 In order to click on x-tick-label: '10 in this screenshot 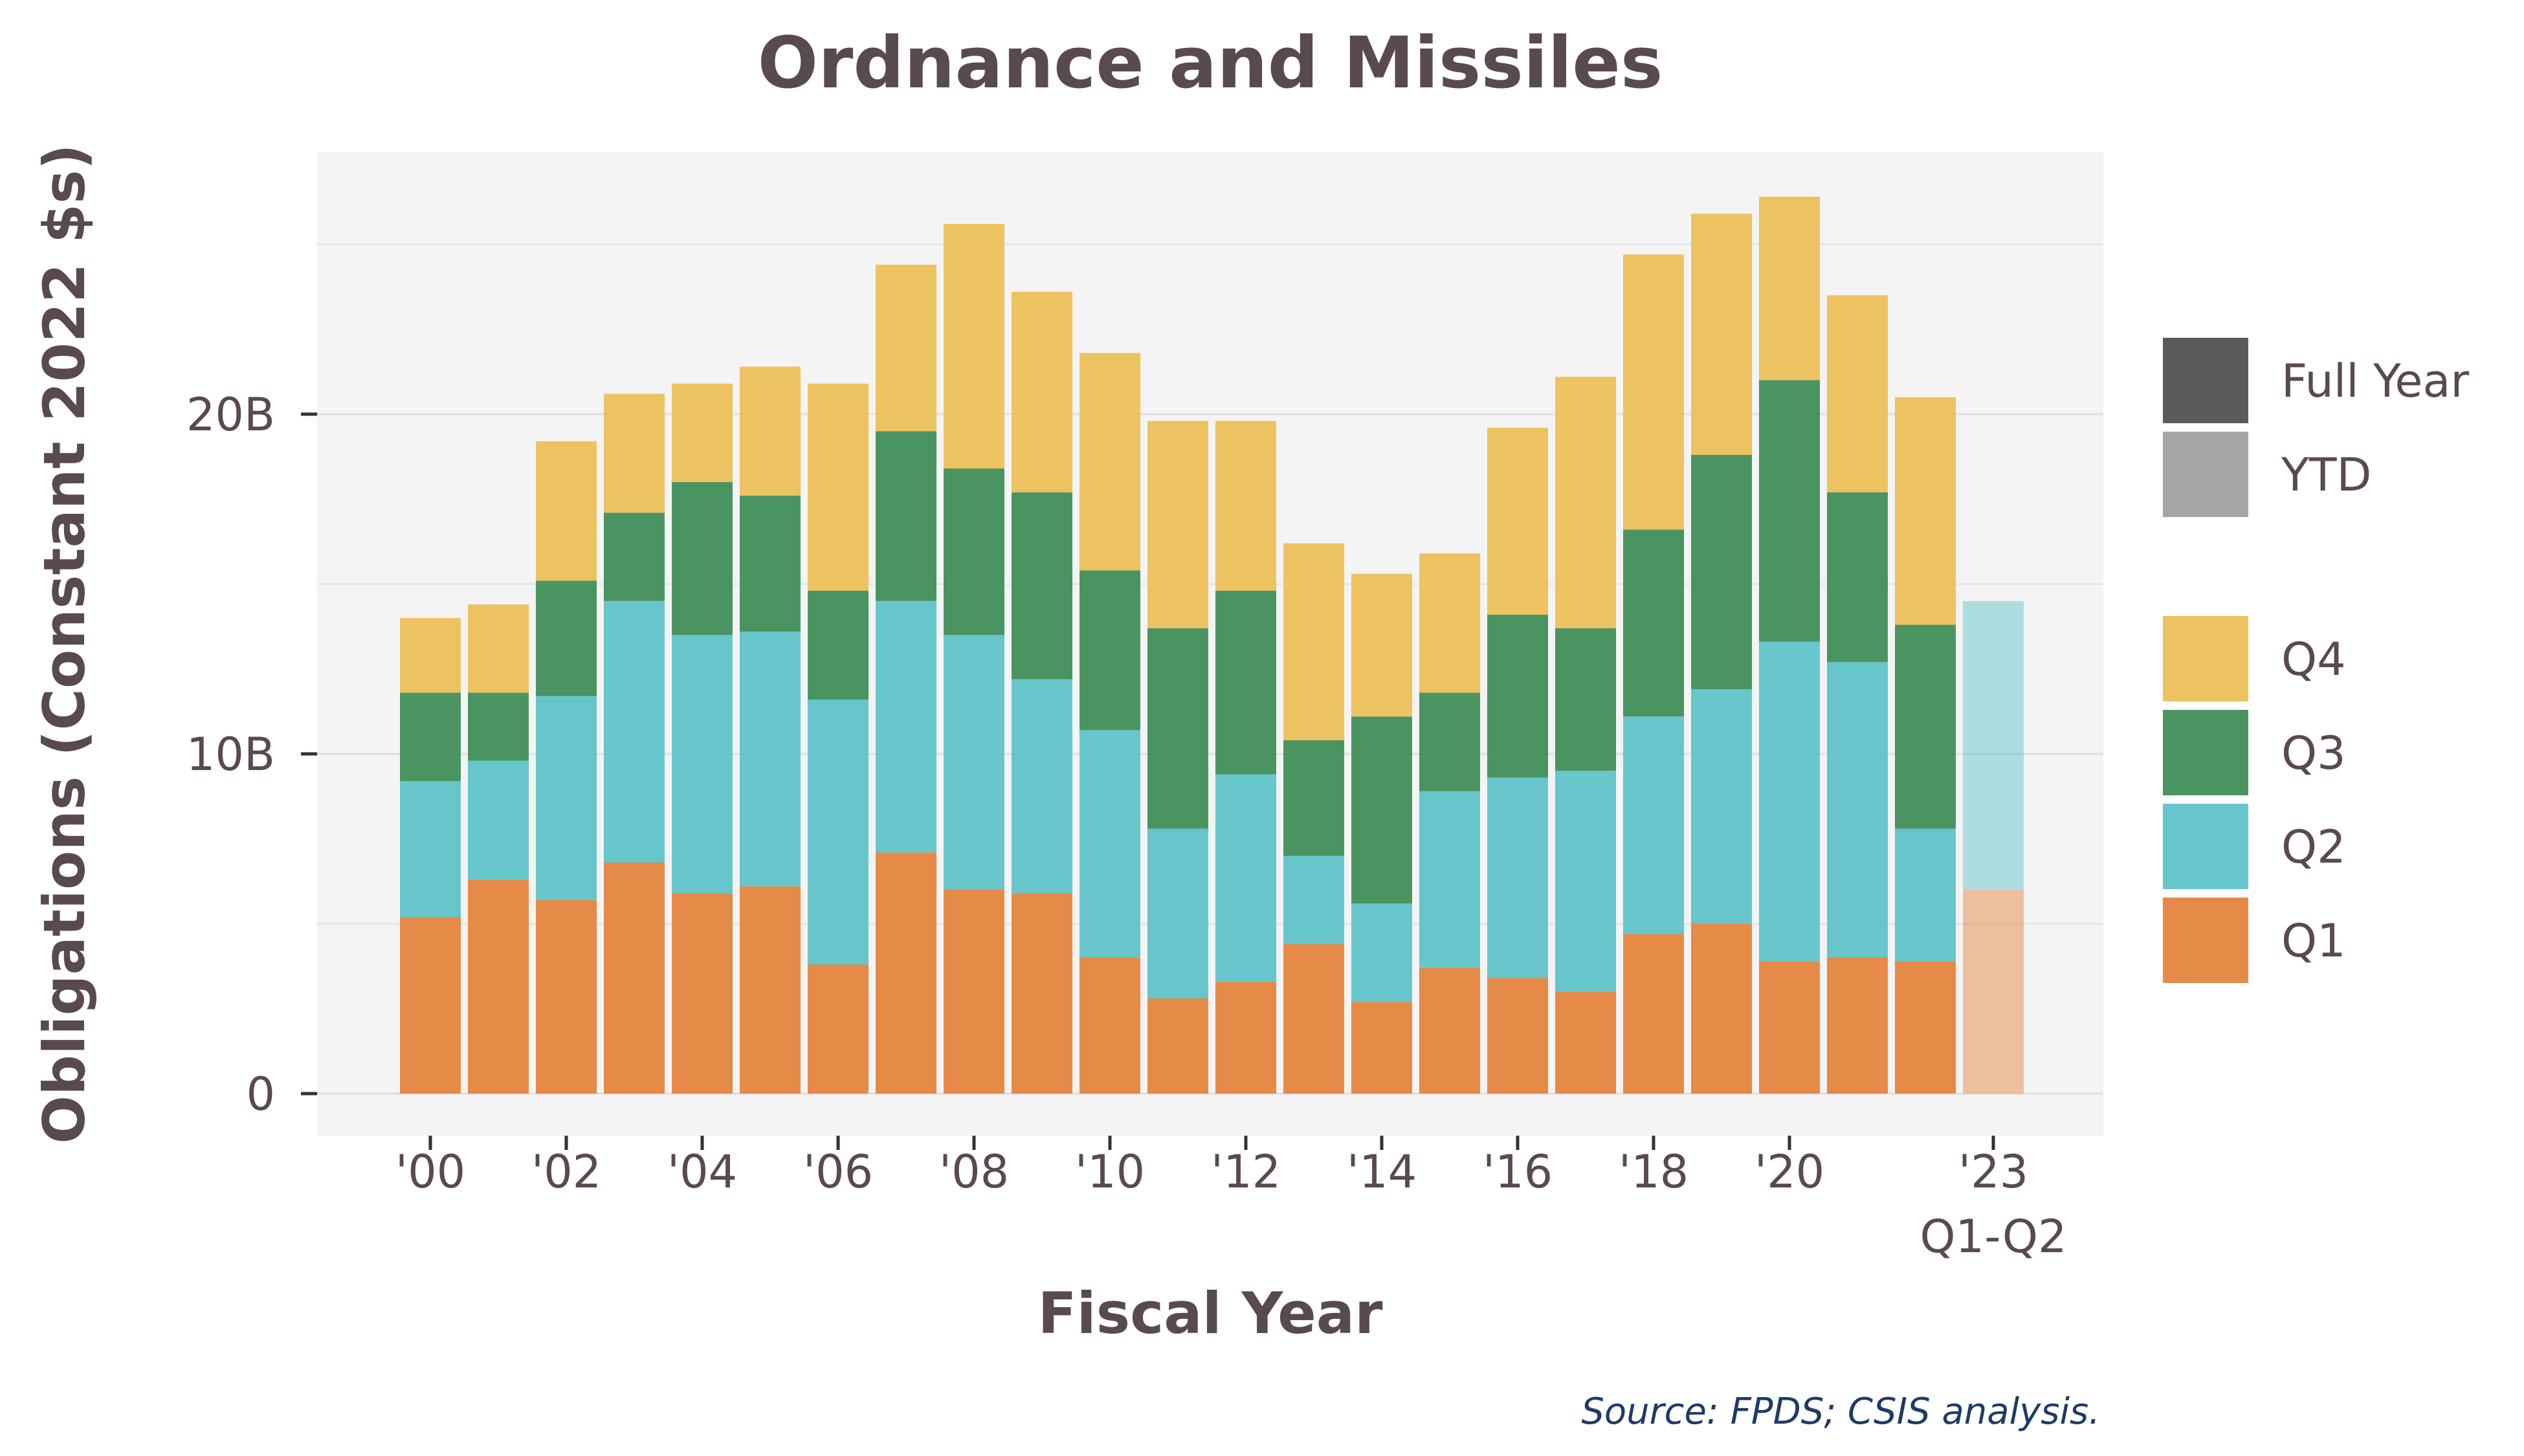, I will do `click(1110, 1171)`.